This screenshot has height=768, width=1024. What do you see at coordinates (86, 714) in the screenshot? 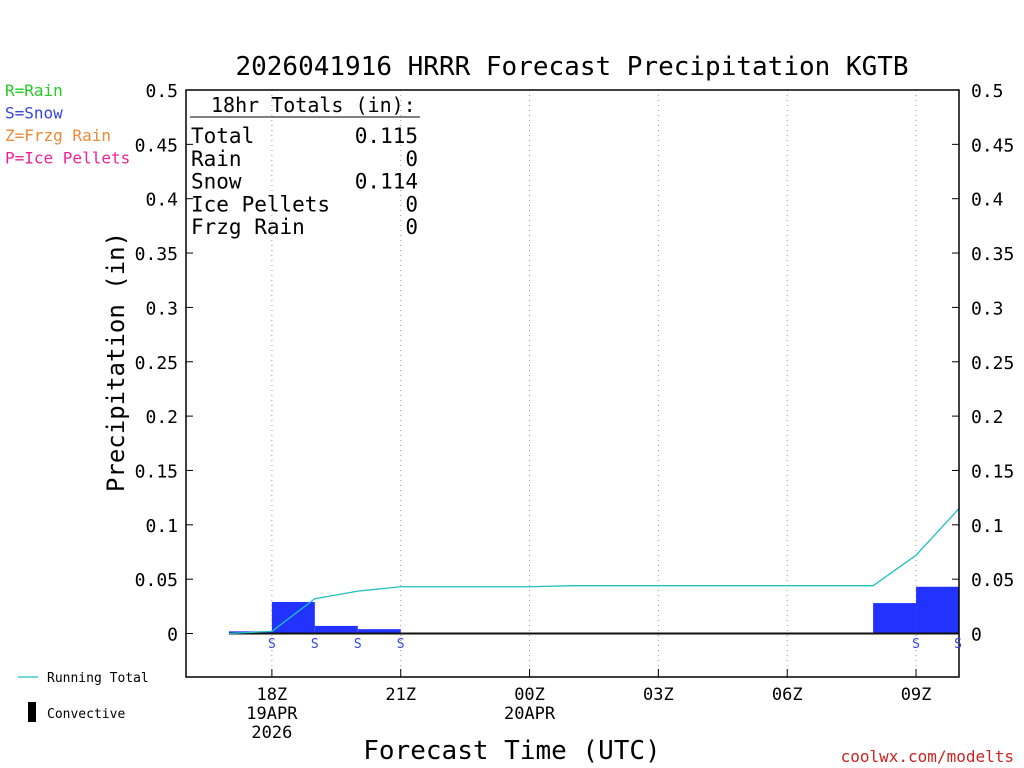
I see `legend-convective: Convective` at bounding box center [86, 714].